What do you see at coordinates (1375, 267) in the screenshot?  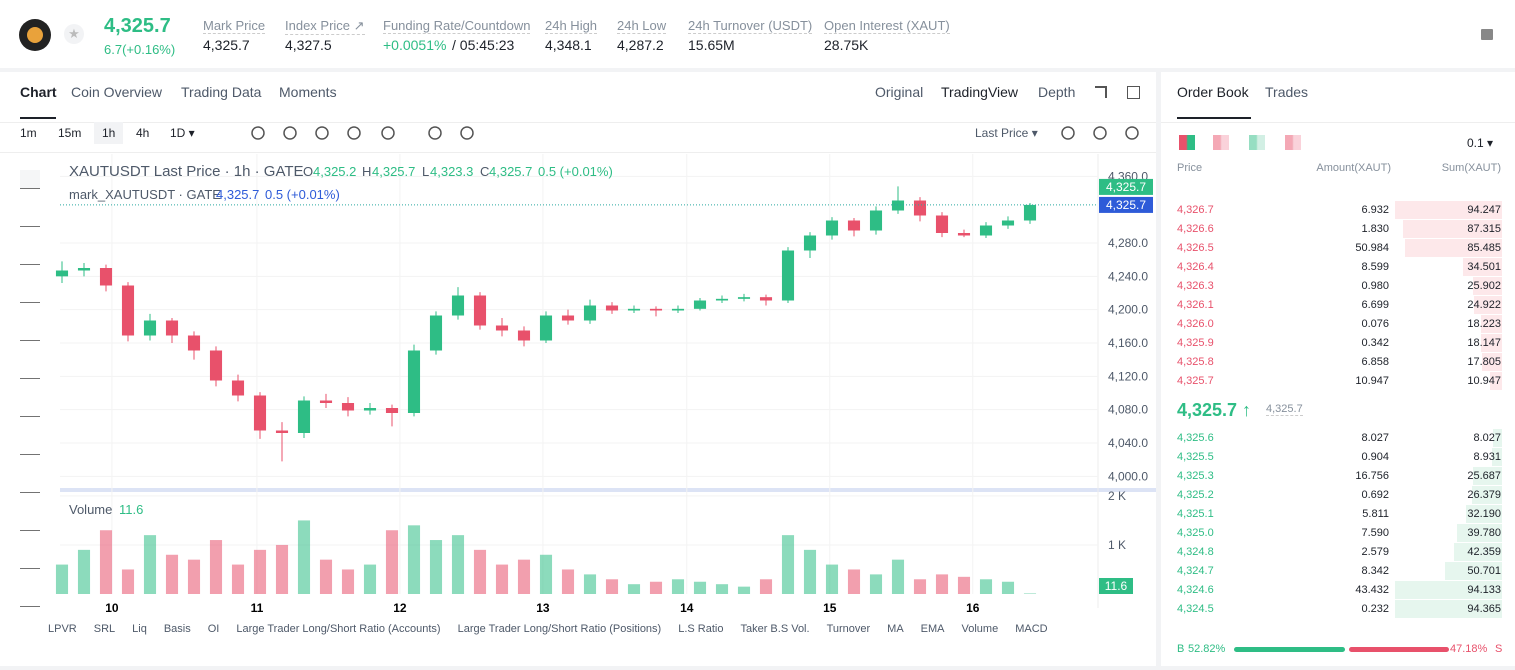 I see `book-amount: 8.599` at bounding box center [1375, 267].